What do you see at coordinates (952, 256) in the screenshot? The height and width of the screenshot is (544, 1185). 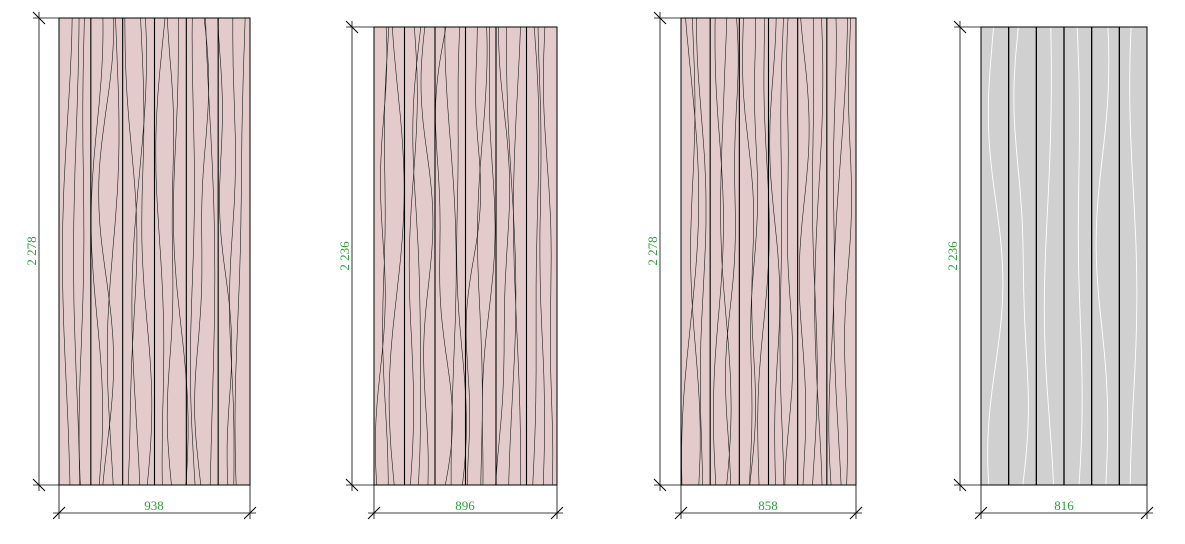 I see `panel-4-height-label: 2 236` at bounding box center [952, 256].